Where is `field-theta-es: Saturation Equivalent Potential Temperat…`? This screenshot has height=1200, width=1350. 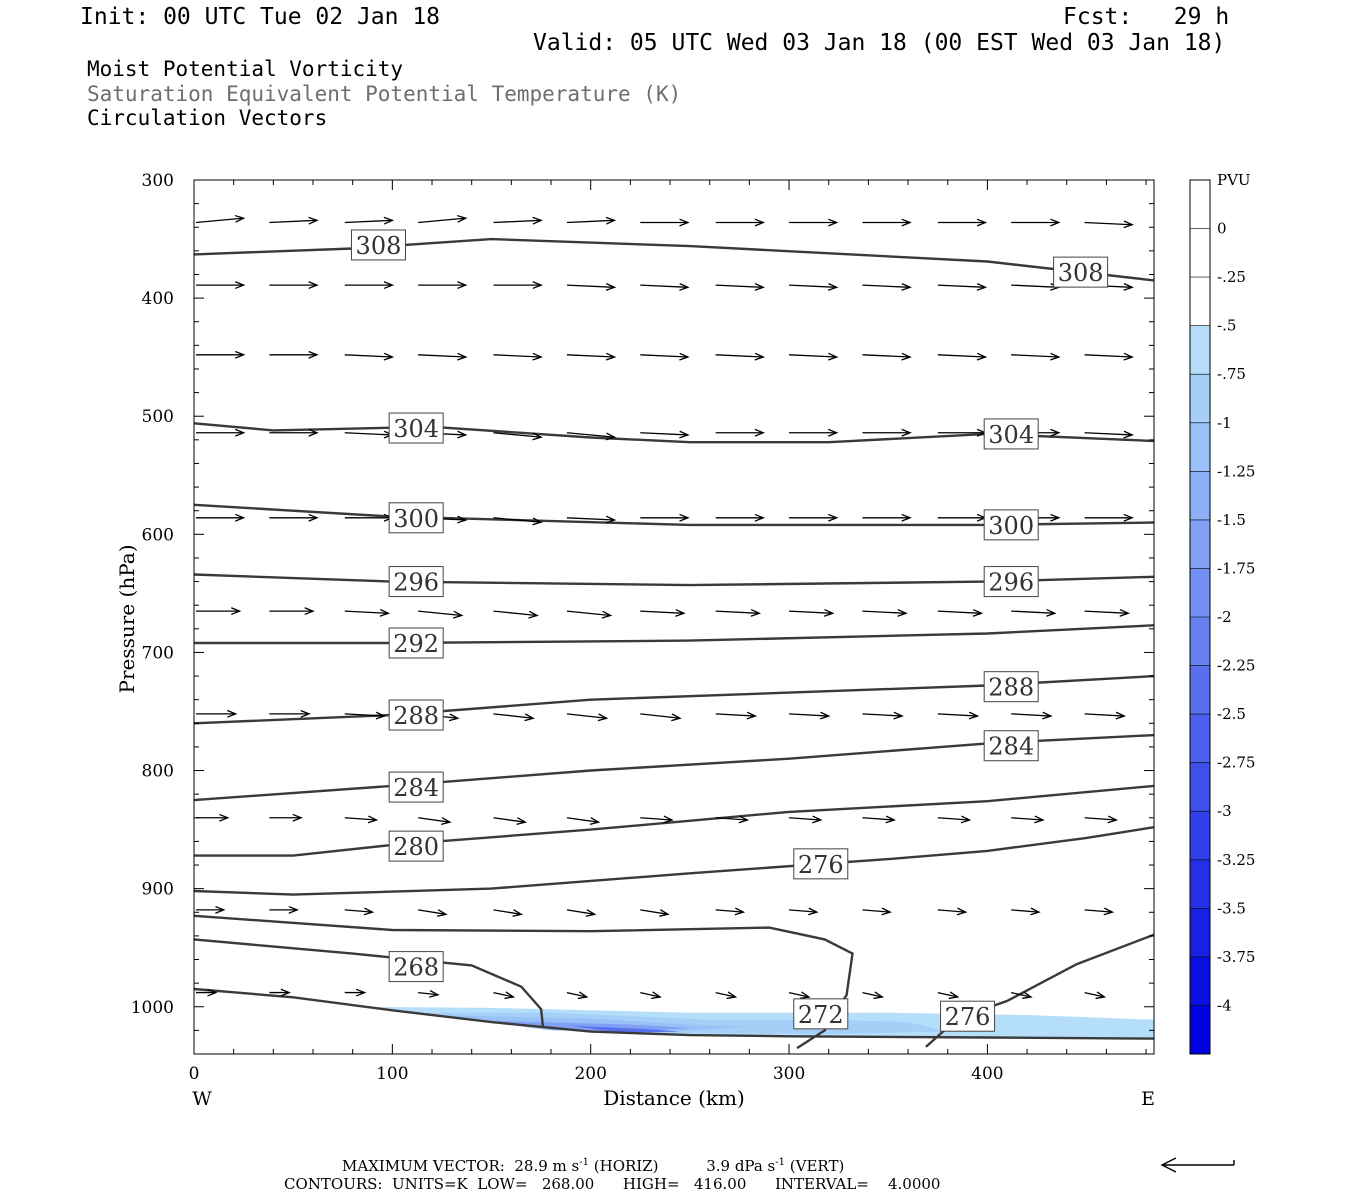 field-theta-es: Saturation Equivalent Potential Temperat… is located at coordinates (384, 94).